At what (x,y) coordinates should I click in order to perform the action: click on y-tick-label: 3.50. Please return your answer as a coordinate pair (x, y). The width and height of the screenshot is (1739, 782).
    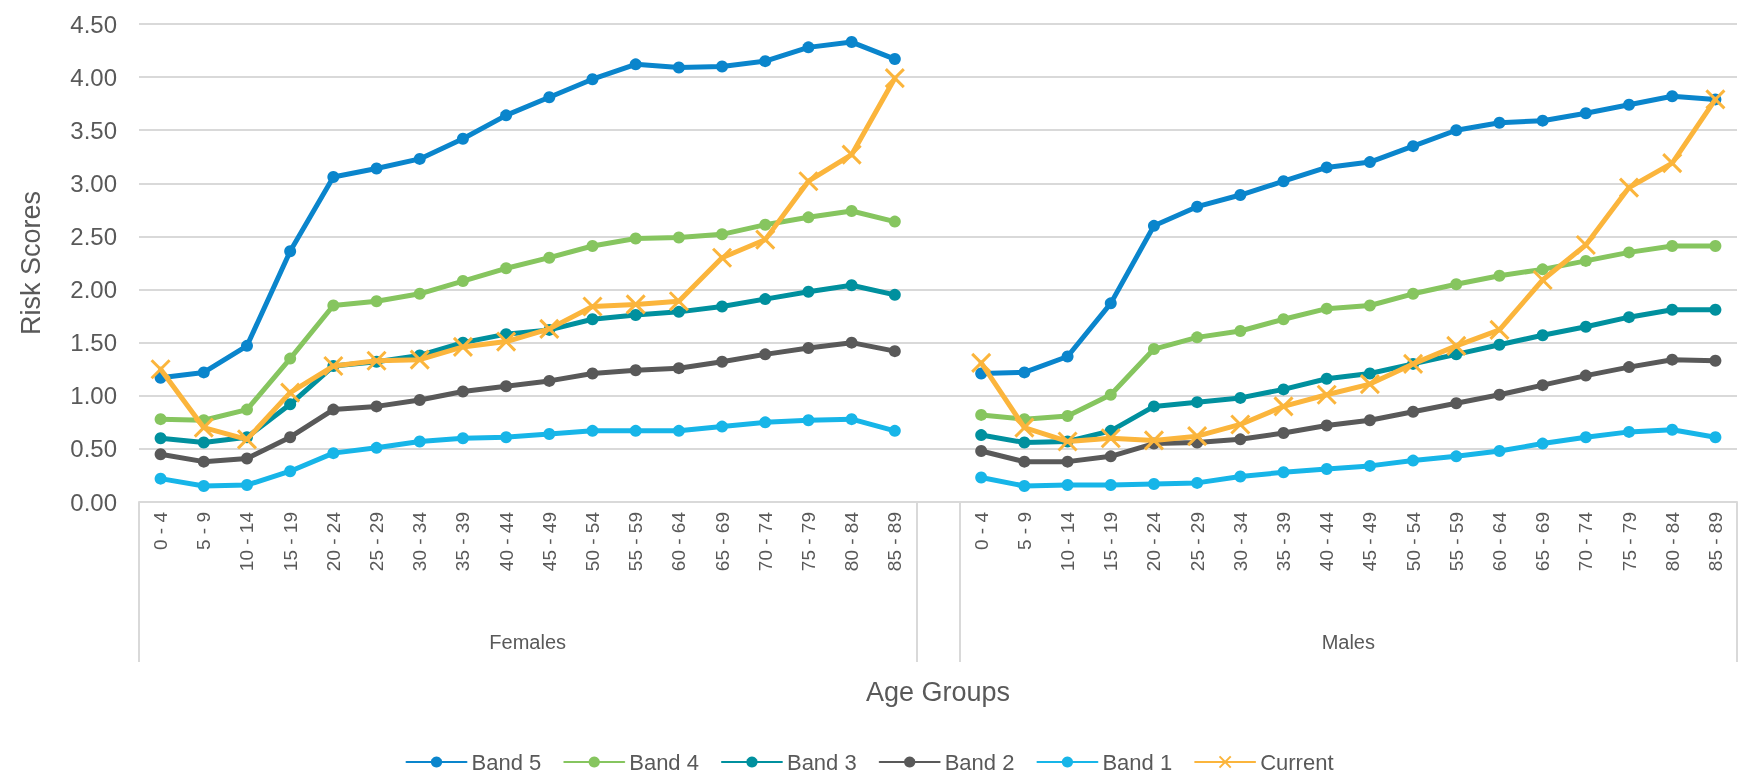
    Looking at the image, I should click on (93, 130).